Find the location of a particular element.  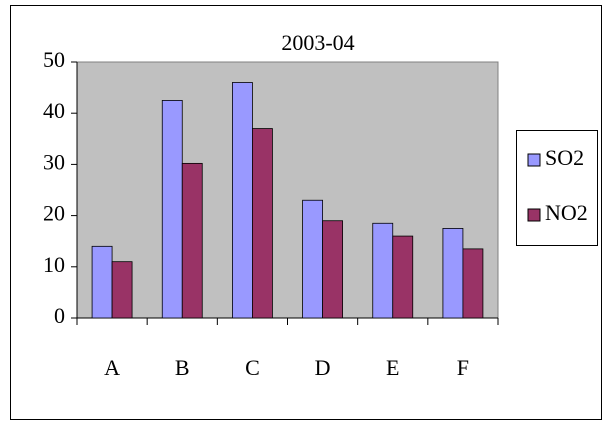

x-tick-label: C is located at coordinates (252, 367).